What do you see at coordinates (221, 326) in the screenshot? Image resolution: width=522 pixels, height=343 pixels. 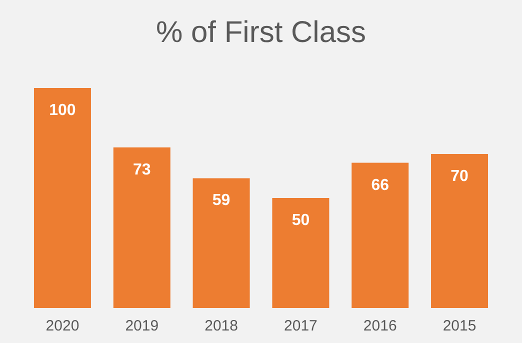 I see `x-tick-label: 2018` at bounding box center [221, 326].